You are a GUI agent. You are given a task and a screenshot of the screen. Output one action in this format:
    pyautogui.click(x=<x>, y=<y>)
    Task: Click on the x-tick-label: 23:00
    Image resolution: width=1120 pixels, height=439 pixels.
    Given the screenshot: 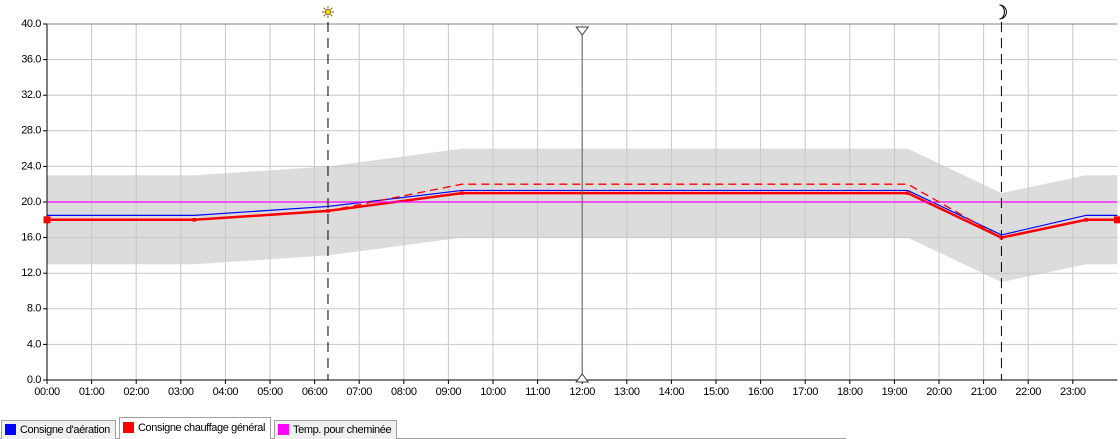 What is the action you would take?
    pyautogui.click(x=1073, y=392)
    